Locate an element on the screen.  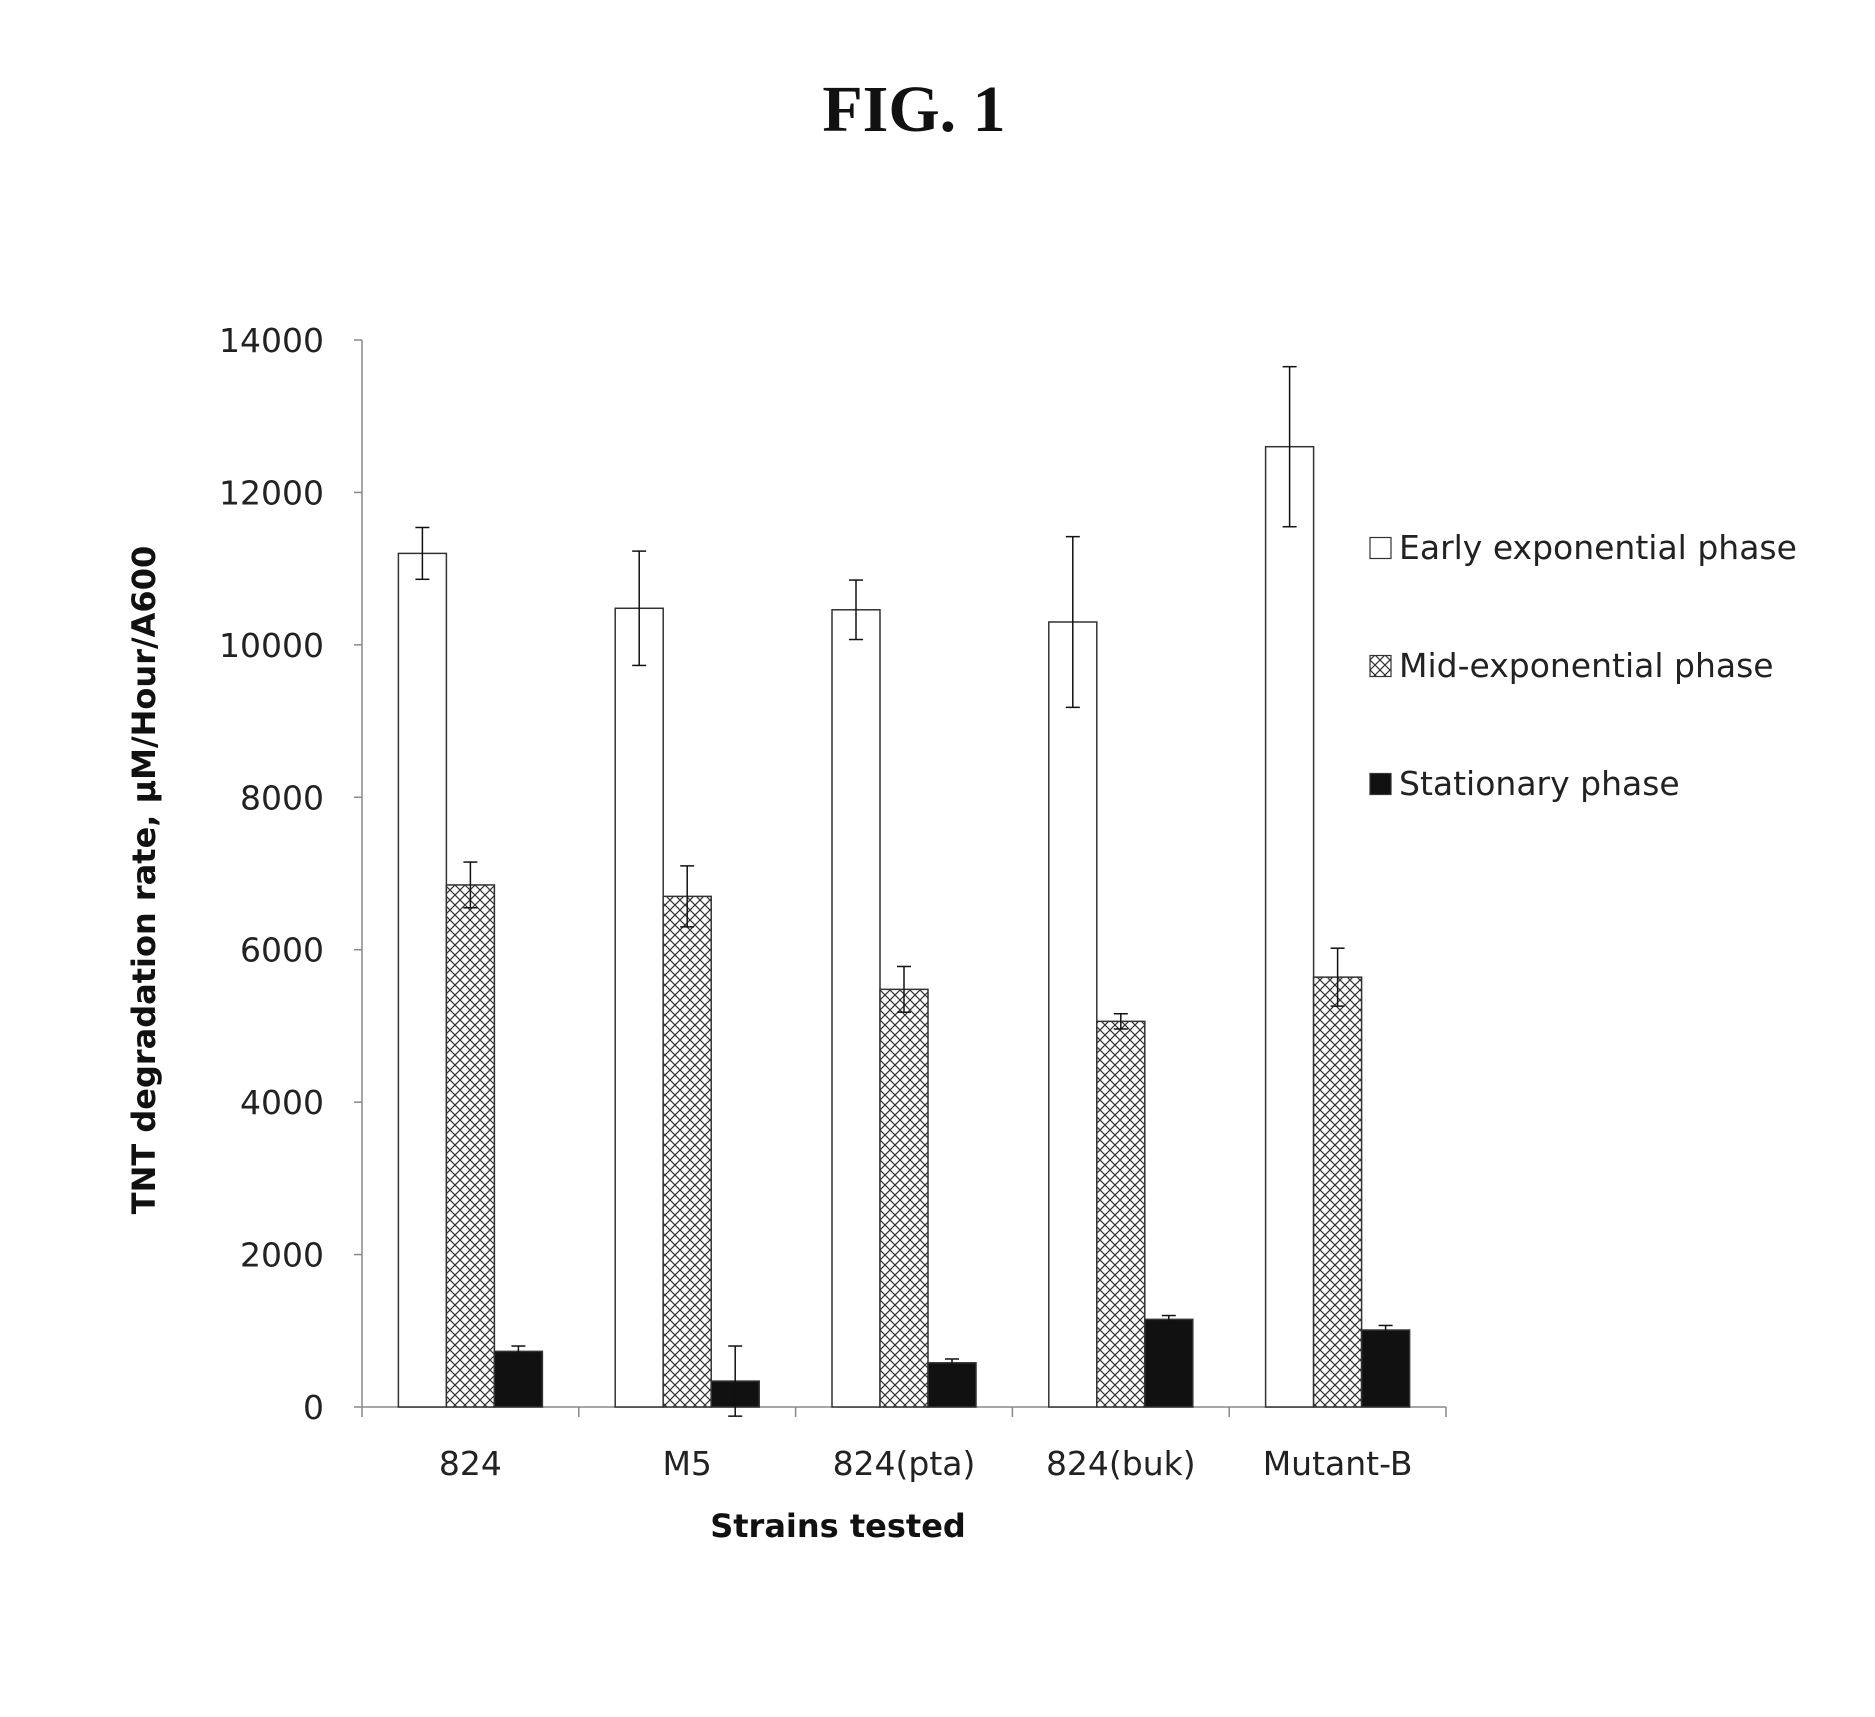
x-tick-label: 824 is located at coordinates (470, 1463).